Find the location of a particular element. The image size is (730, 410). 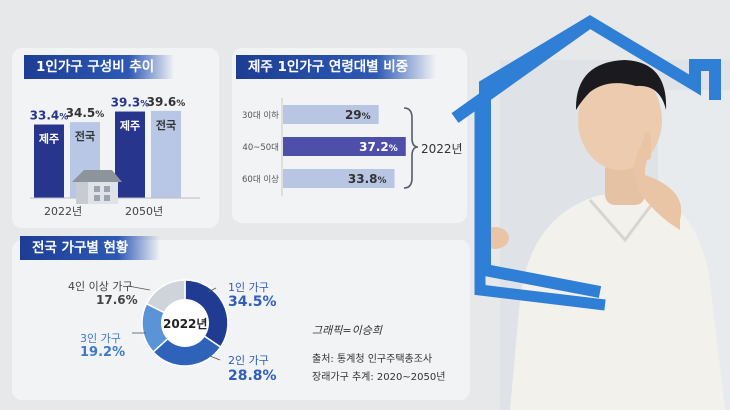

source-line-2: 장래가구 추계: 2020~2050년 is located at coordinates (379, 377).